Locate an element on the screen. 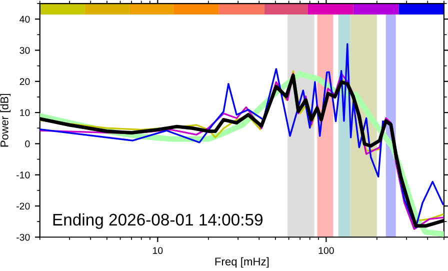  y-tick-label: -30 is located at coordinates (23, 237).